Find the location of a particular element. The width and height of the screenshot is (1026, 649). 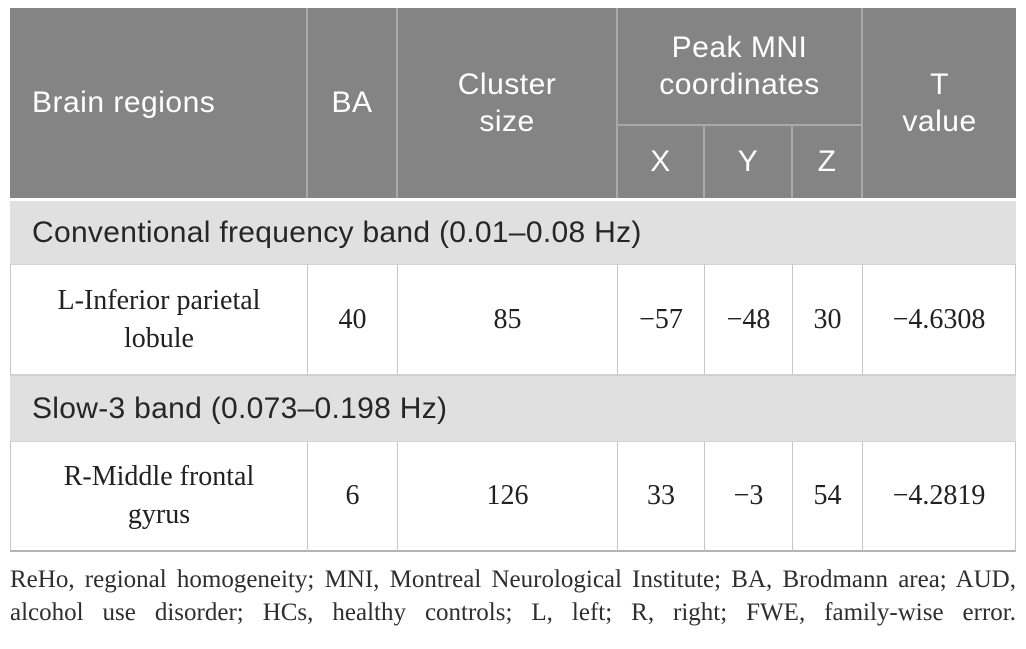

cell-region: R-Middle frontal gyrus is located at coordinates (159, 496).